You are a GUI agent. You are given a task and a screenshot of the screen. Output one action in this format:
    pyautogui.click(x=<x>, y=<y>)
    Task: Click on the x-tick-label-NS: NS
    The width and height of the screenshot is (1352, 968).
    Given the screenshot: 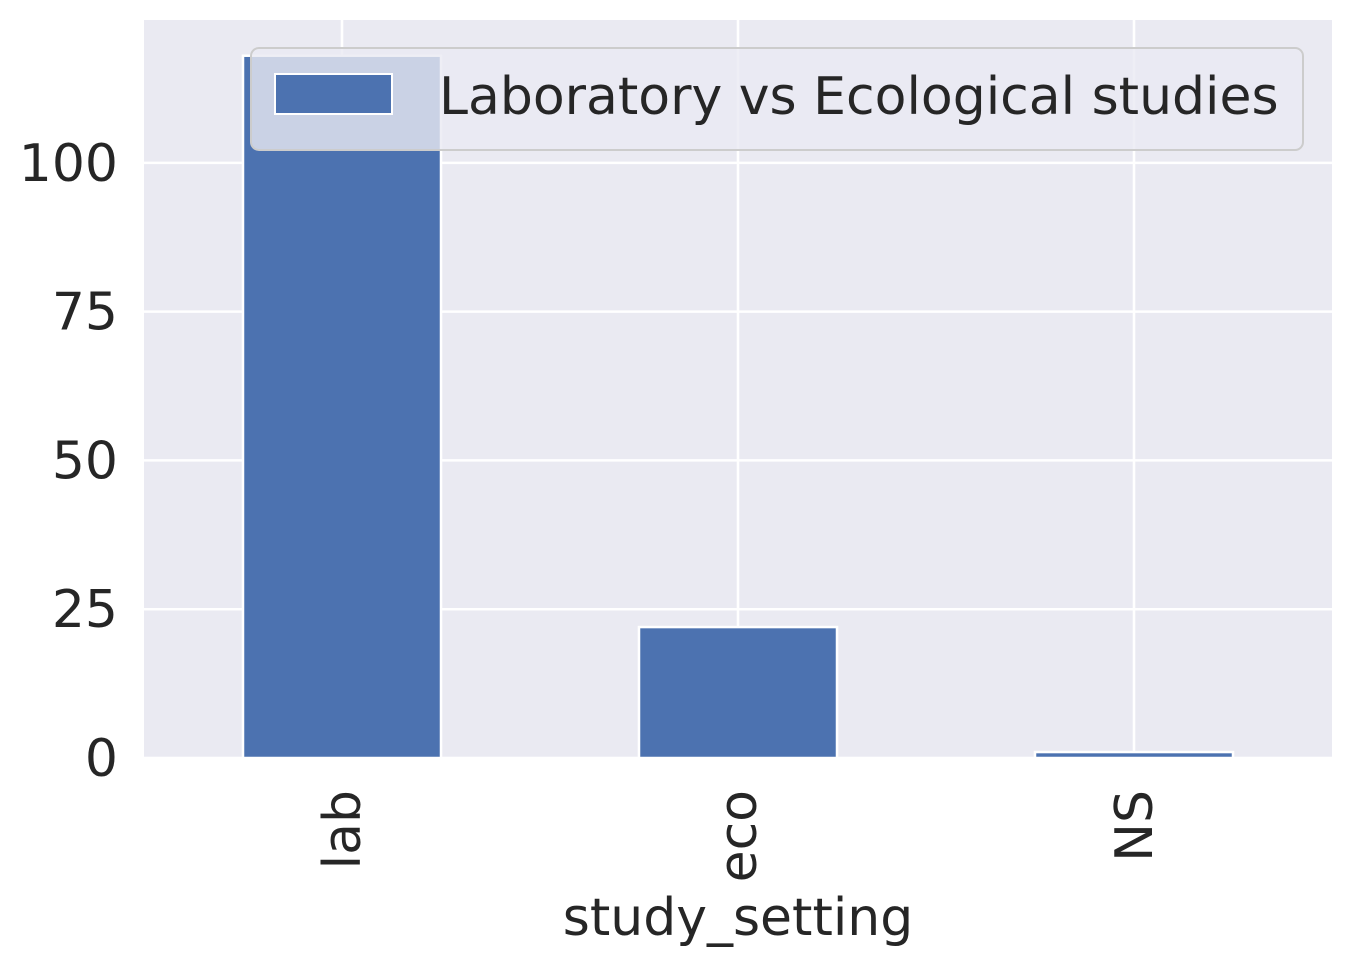 What is the action you would take?
    pyautogui.click(x=1135, y=826)
    